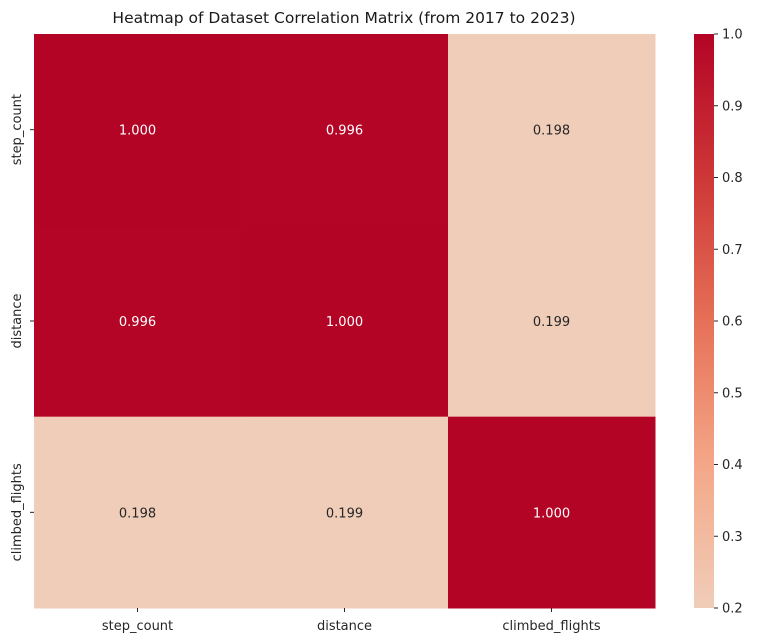  I want to click on colorbar-tick-label: 0.5, so click(732, 393).